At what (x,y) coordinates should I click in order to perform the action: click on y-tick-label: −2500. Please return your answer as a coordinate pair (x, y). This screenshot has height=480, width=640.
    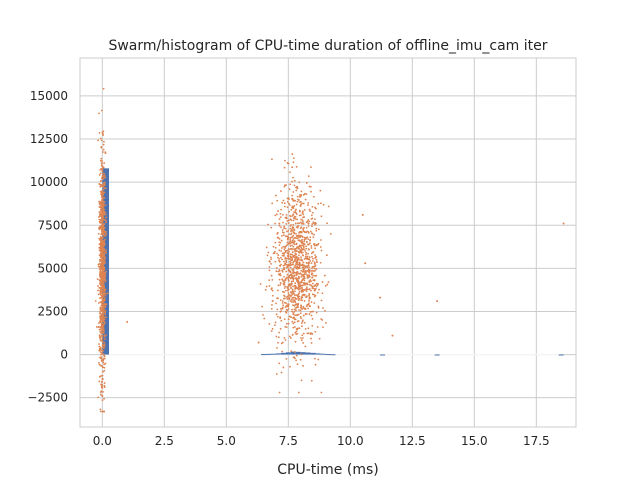
    Looking at the image, I should click on (47, 398).